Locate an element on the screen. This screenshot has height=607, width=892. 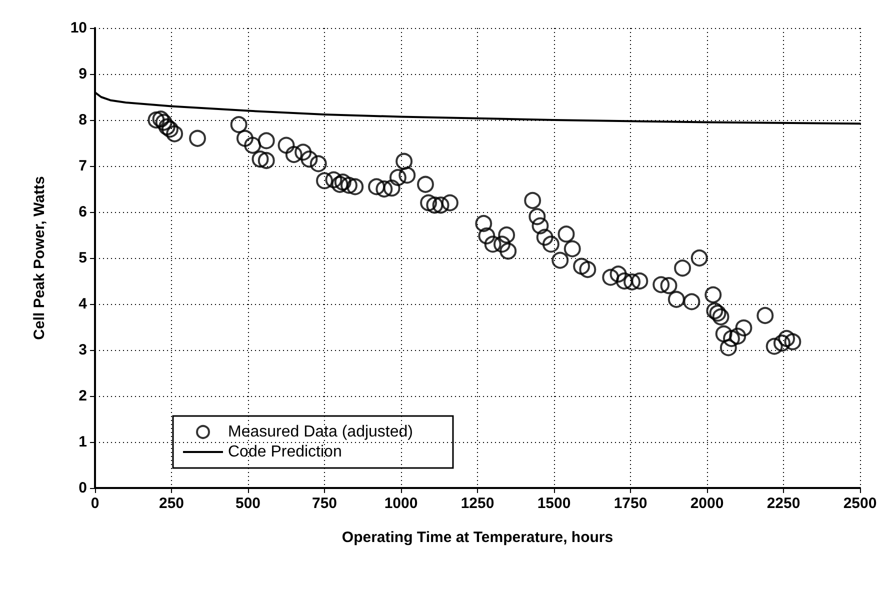
x-tick-label: 1000 is located at coordinates (401, 503).